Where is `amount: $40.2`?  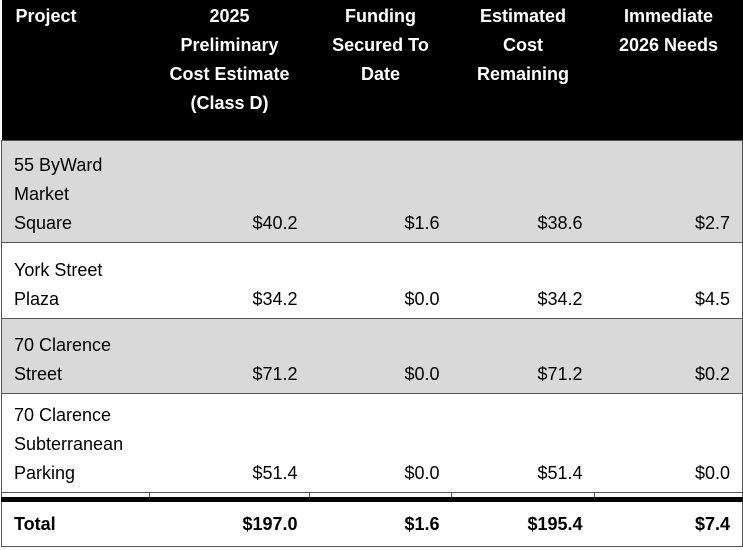
amount: $40.2 is located at coordinates (275, 223).